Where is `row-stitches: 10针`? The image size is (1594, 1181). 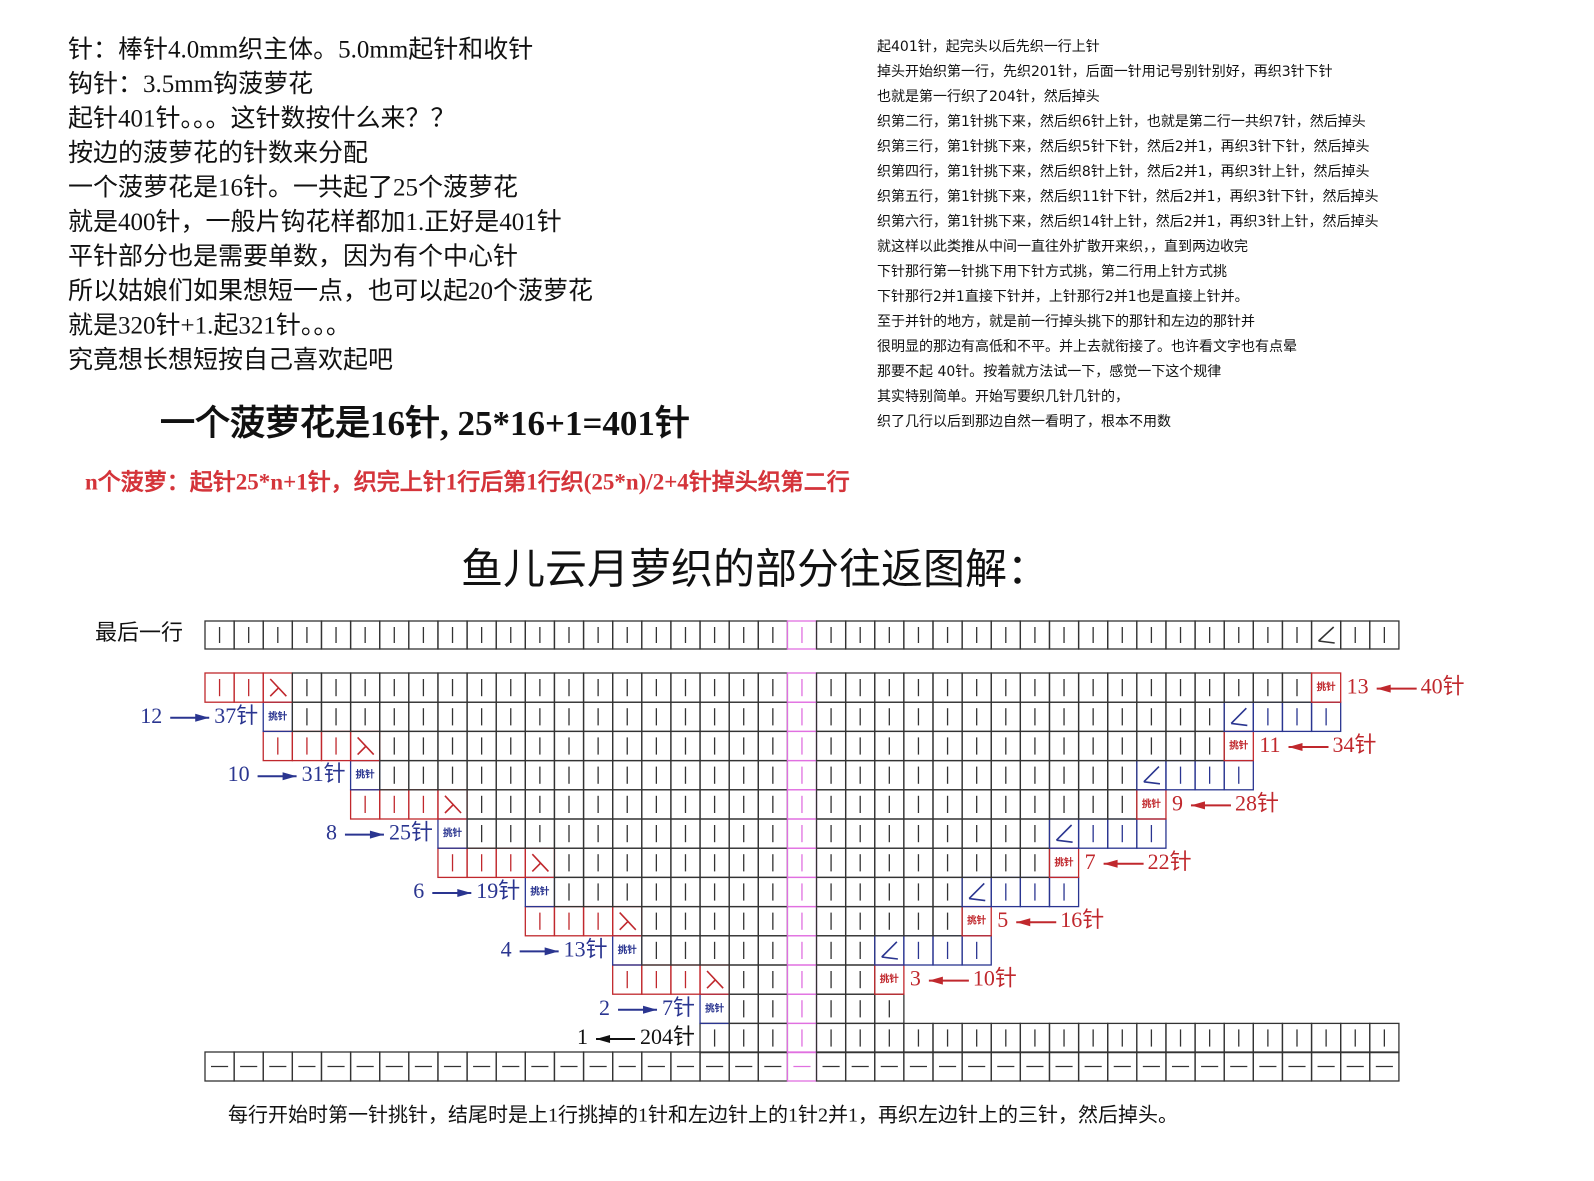 row-stitches: 10针 is located at coordinates (995, 978).